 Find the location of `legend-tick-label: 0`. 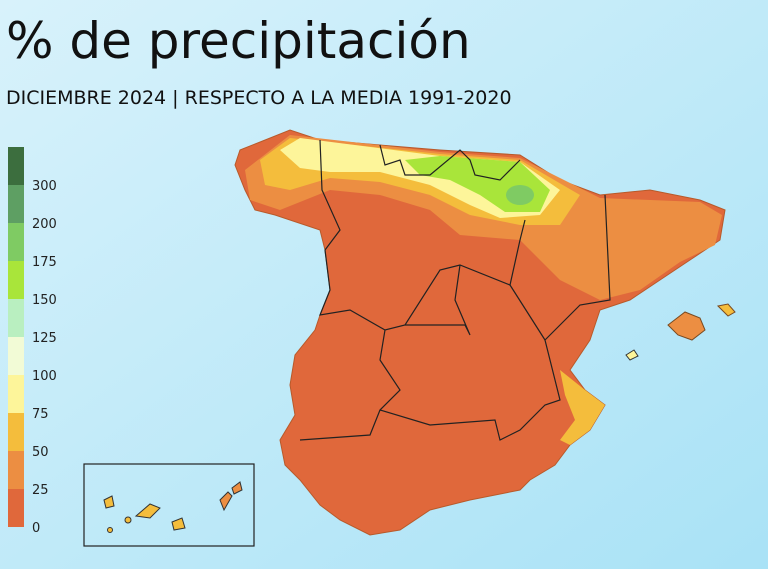

legend-tick-label: 0 is located at coordinates (36, 528).